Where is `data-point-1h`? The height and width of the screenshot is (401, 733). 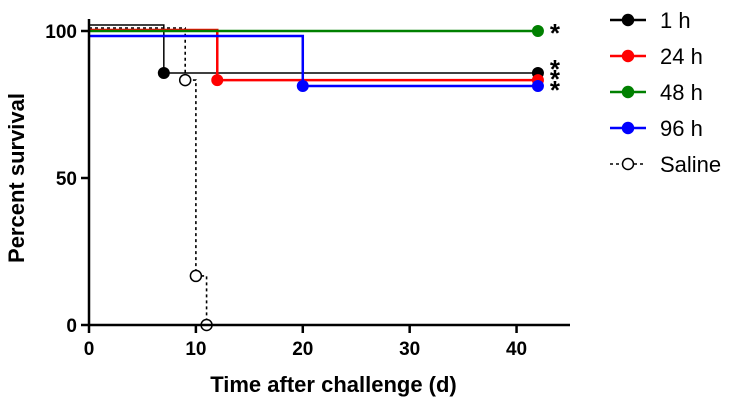 data-point-1h is located at coordinates (163, 73).